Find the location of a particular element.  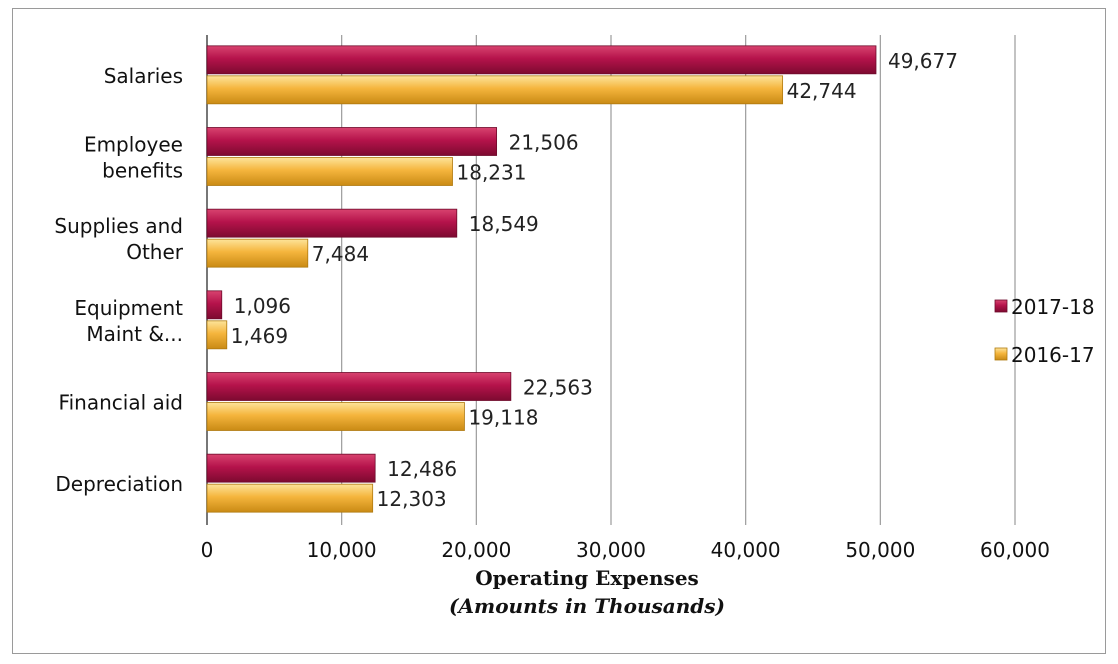

data-label: 1,469 is located at coordinates (259, 336).